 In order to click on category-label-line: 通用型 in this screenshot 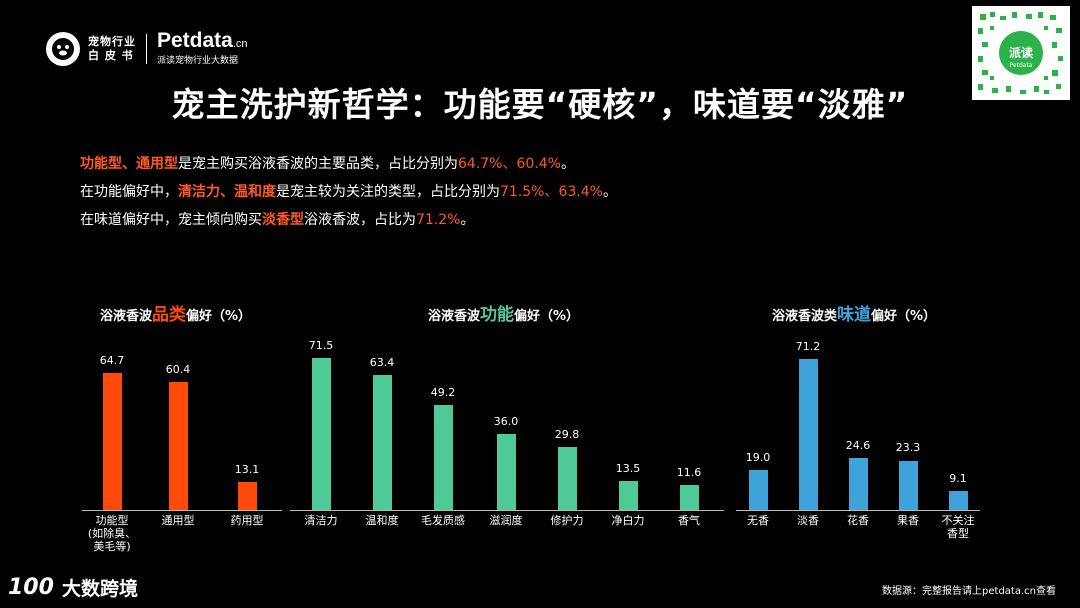, I will do `click(178, 520)`.